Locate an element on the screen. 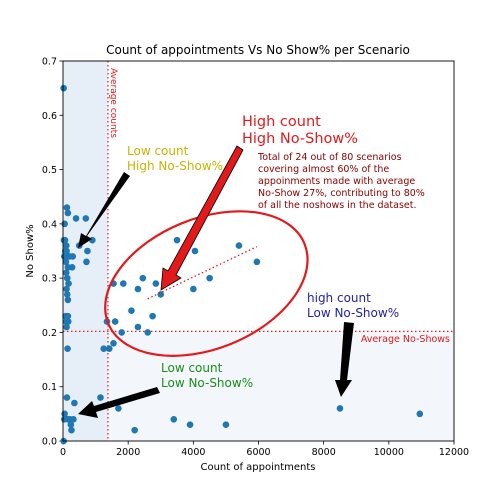  x-tick-label: 10000 is located at coordinates (389, 452).